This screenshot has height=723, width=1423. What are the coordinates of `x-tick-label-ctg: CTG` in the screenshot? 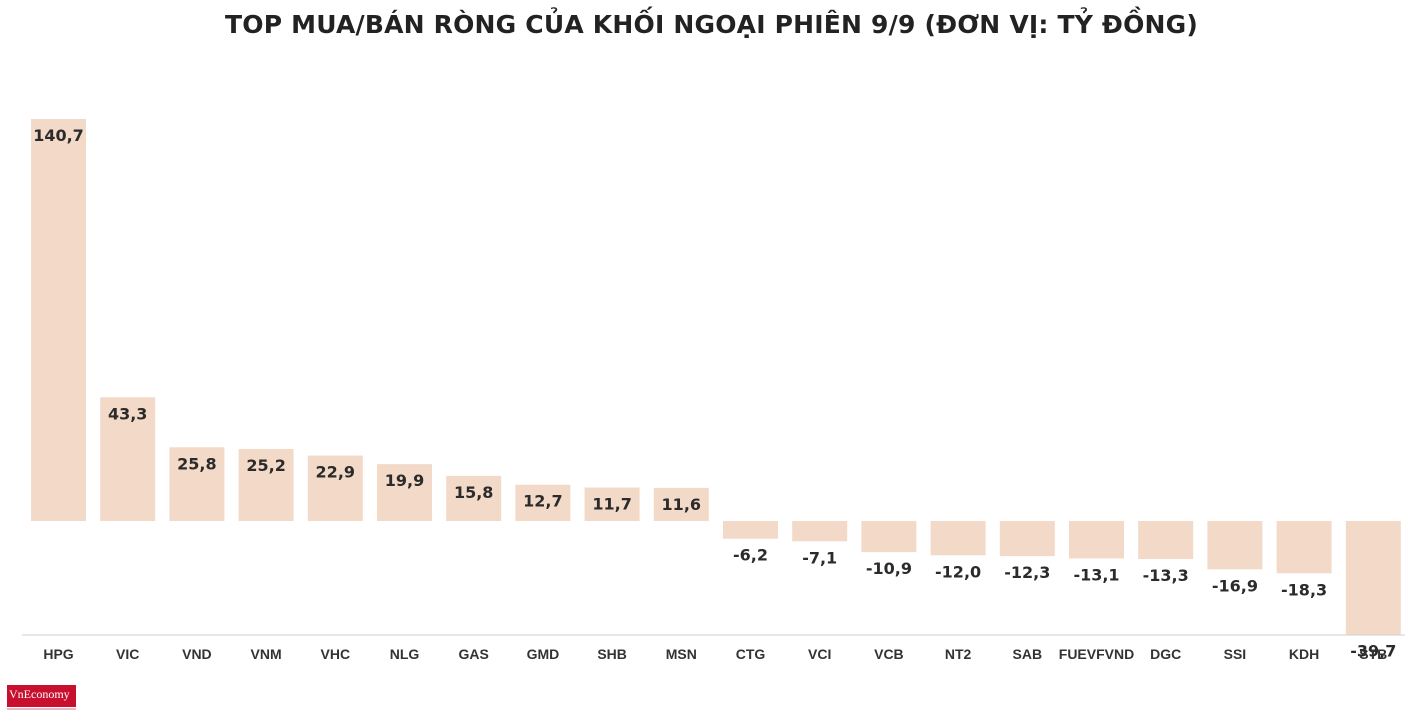 It's located at (751, 654).